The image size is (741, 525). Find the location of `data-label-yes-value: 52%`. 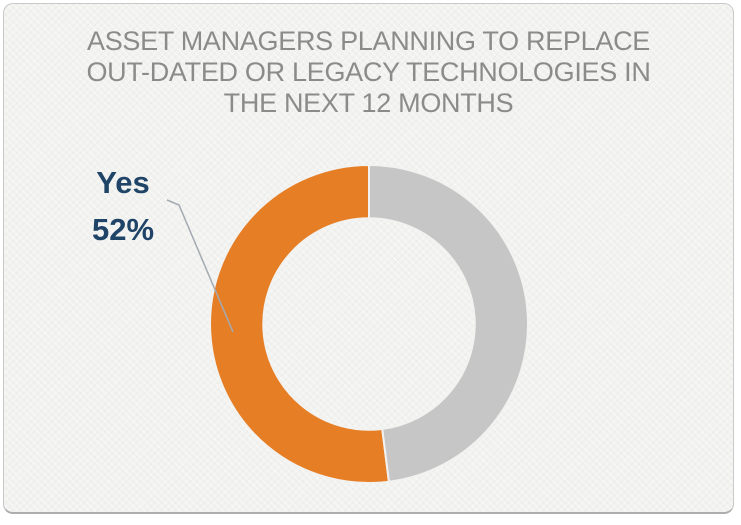

data-label-yes-value: 52% is located at coordinates (123, 229).